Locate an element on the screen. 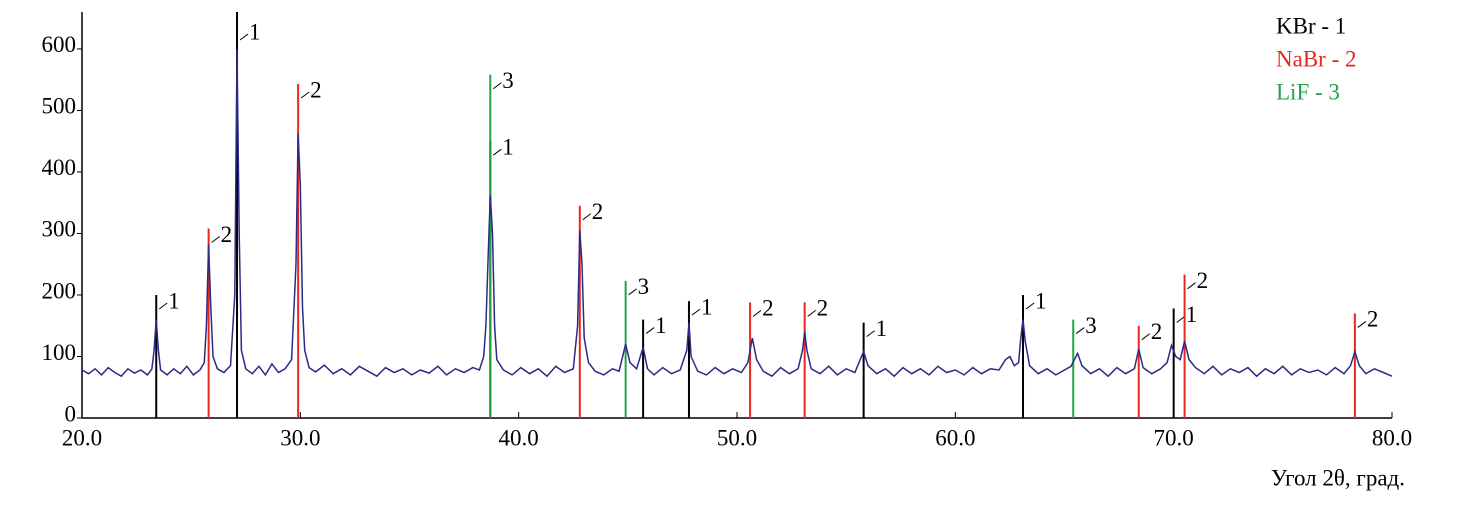 Image resolution: width=1460 pixels, height=513 pixels. y-tick-label: 100 is located at coordinates (59, 352).